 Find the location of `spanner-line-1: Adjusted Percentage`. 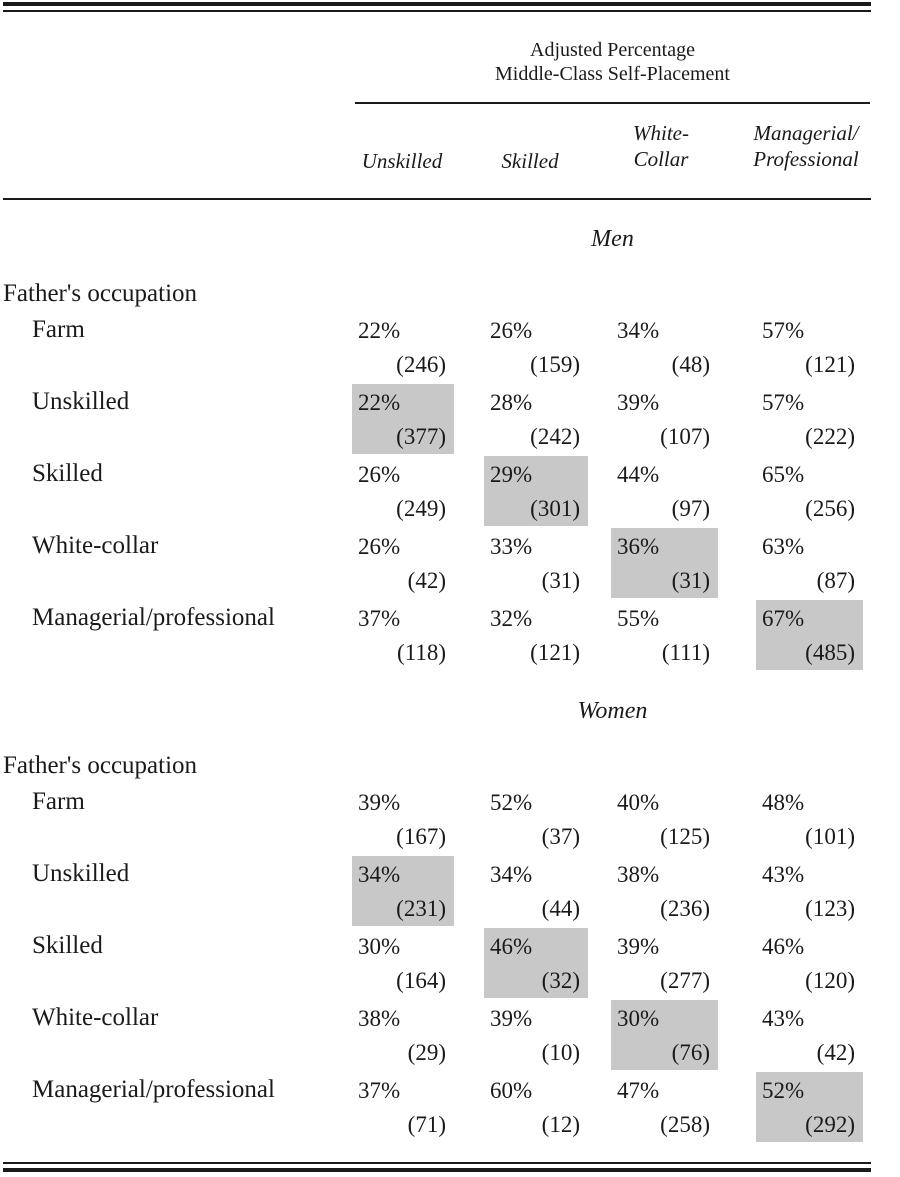

spanner-line-1: Adjusted Percentage is located at coordinates (612, 50).